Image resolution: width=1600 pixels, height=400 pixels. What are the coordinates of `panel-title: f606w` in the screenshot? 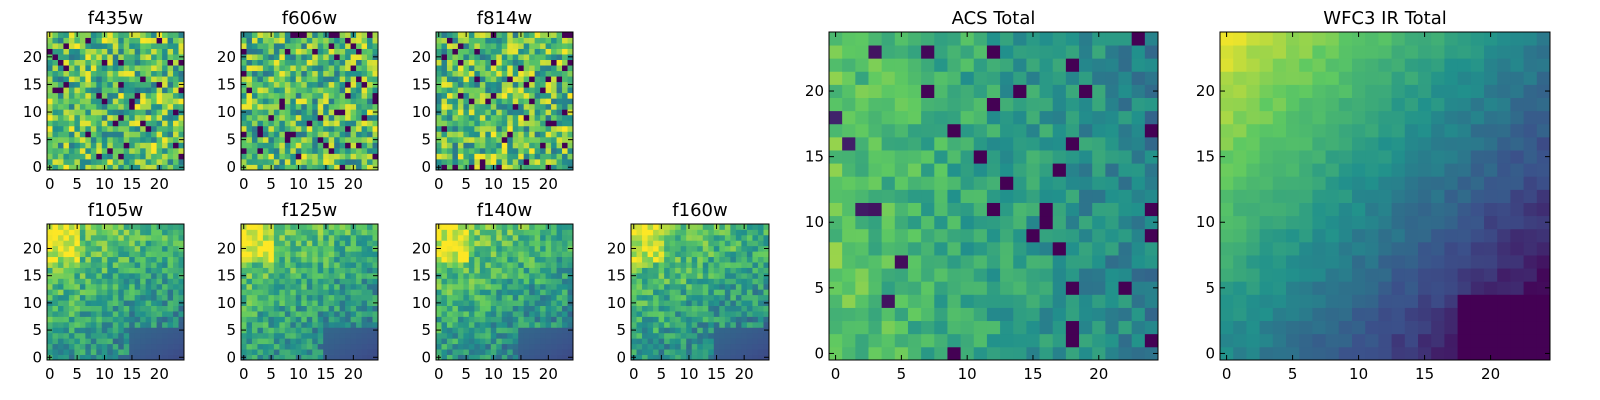 It's located at (309, 18).